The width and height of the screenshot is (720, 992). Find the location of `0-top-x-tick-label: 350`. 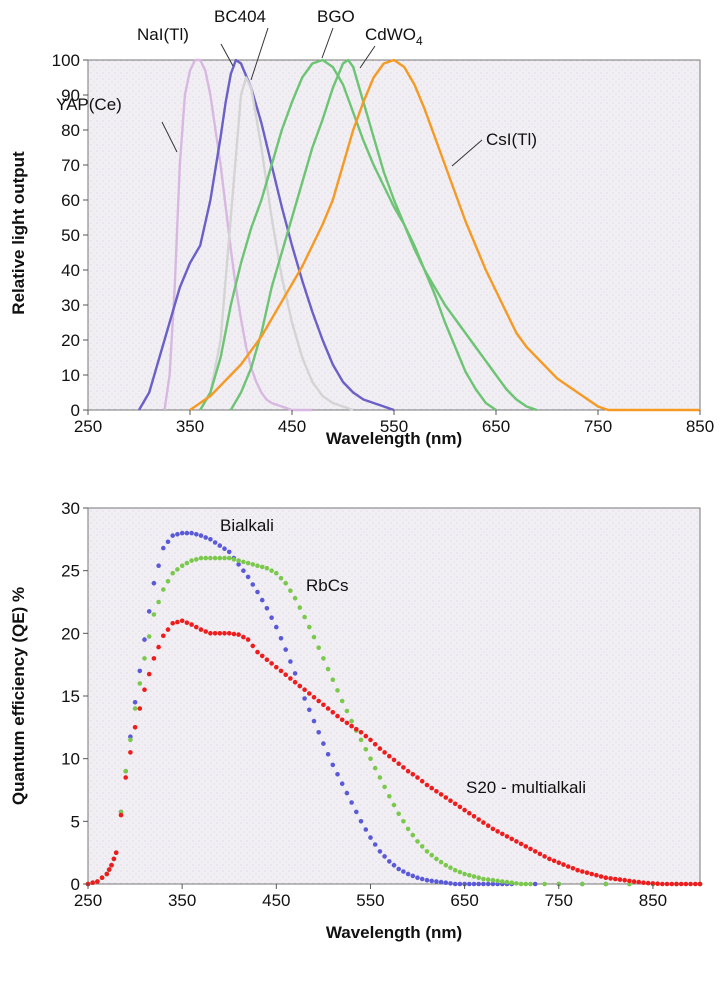

0-top-x-tick-label: 350 is located at coordinates (190, 426).